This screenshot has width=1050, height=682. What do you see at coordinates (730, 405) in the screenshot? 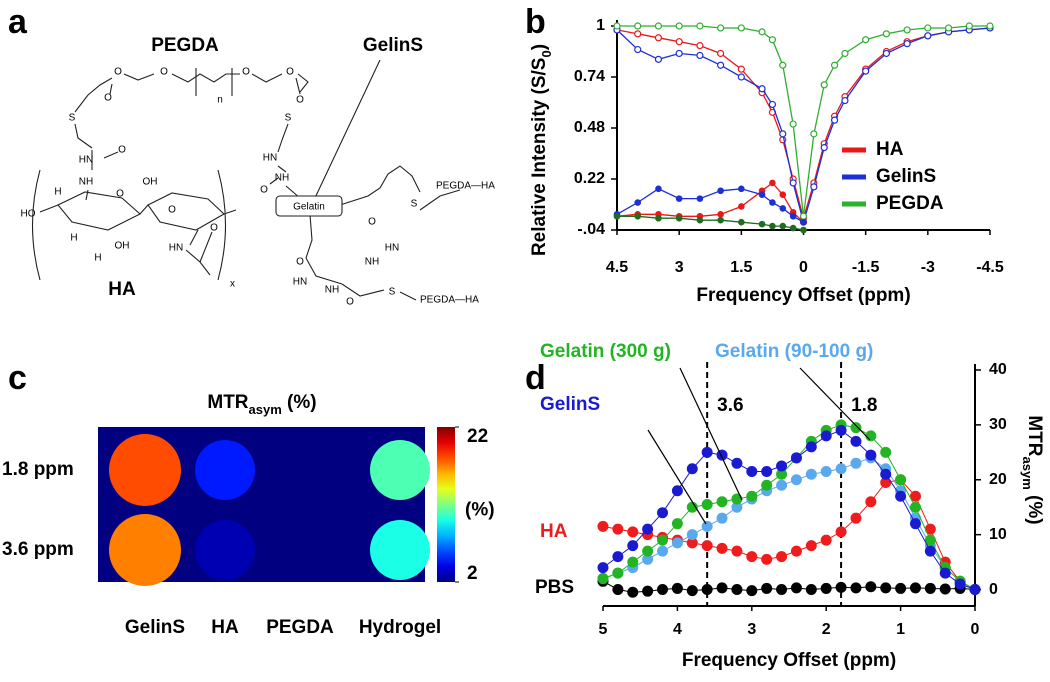
I see `reference-label: 3.6` at bounding box center [730, 405].